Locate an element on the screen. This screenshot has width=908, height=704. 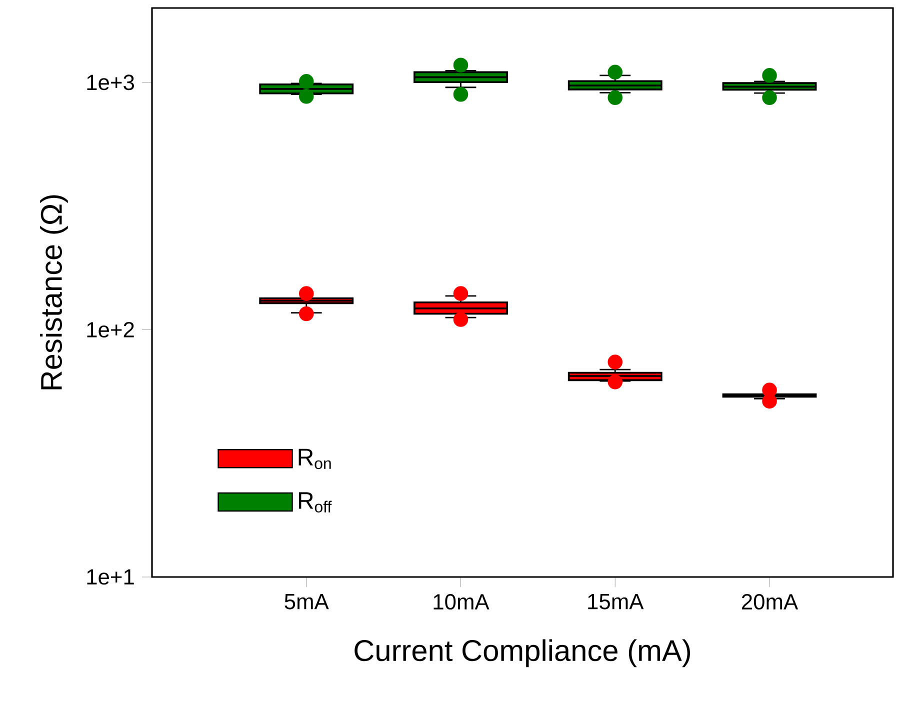
x-tick-label: 5mA is located at coordinates (306, 602).